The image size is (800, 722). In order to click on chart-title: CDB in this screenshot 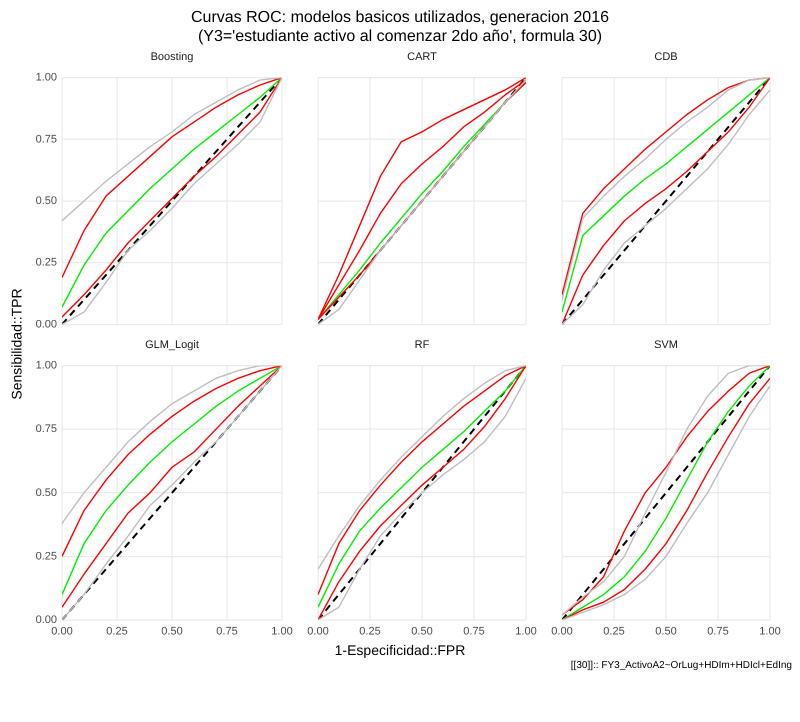, I will do `click(666, 57)`.